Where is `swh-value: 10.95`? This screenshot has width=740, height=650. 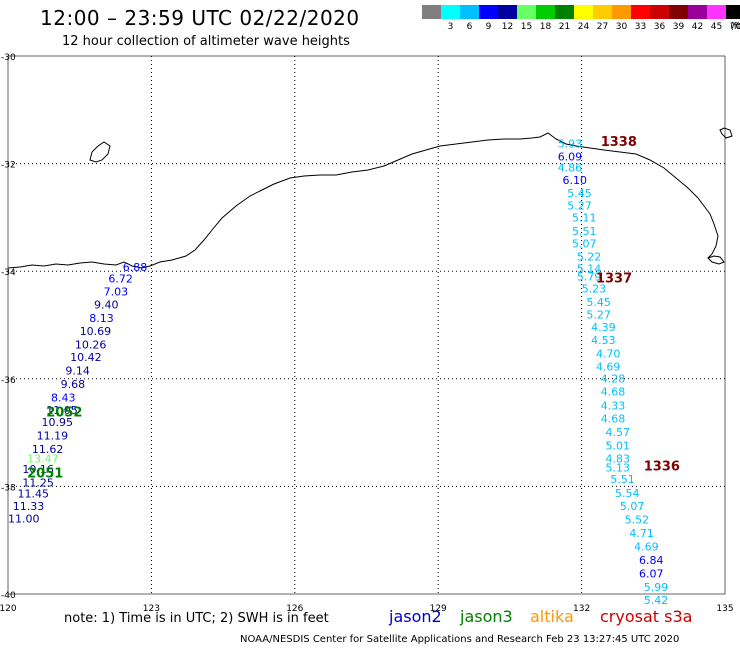
swh-value: 10.95 is located at coordinates (57, 422).